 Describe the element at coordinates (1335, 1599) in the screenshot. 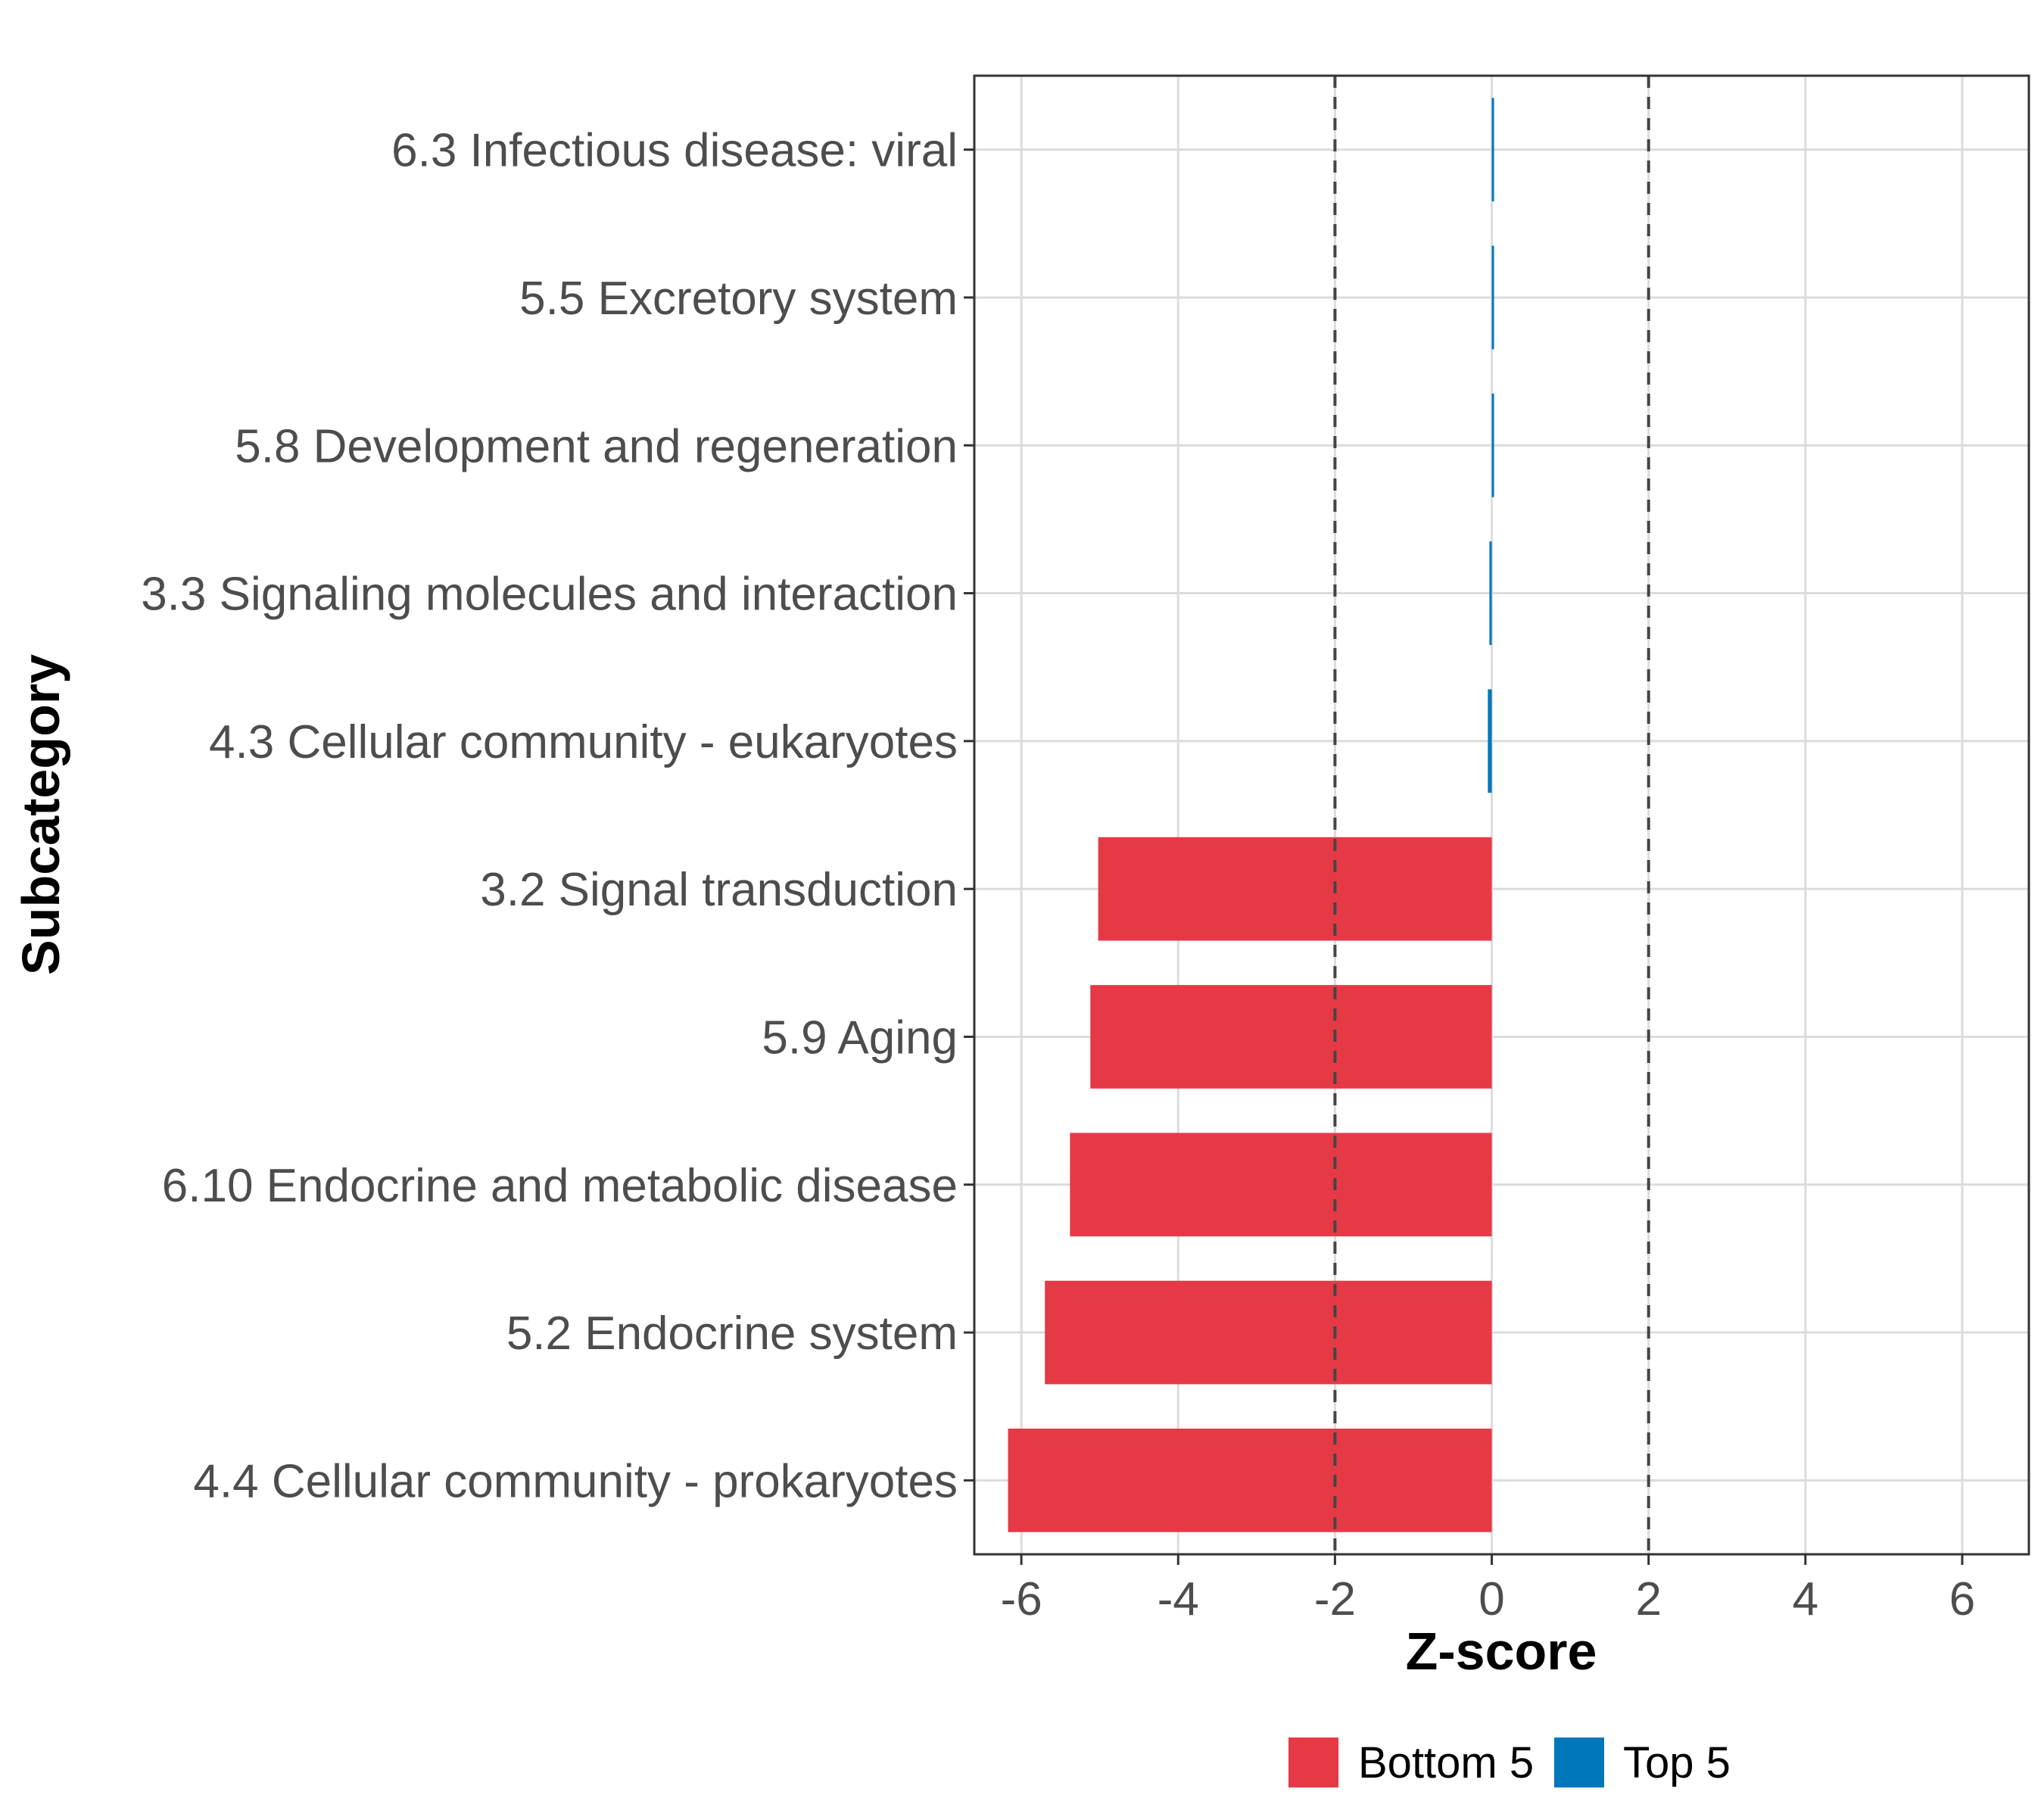

I see `x-tick-label: -2` at that location.